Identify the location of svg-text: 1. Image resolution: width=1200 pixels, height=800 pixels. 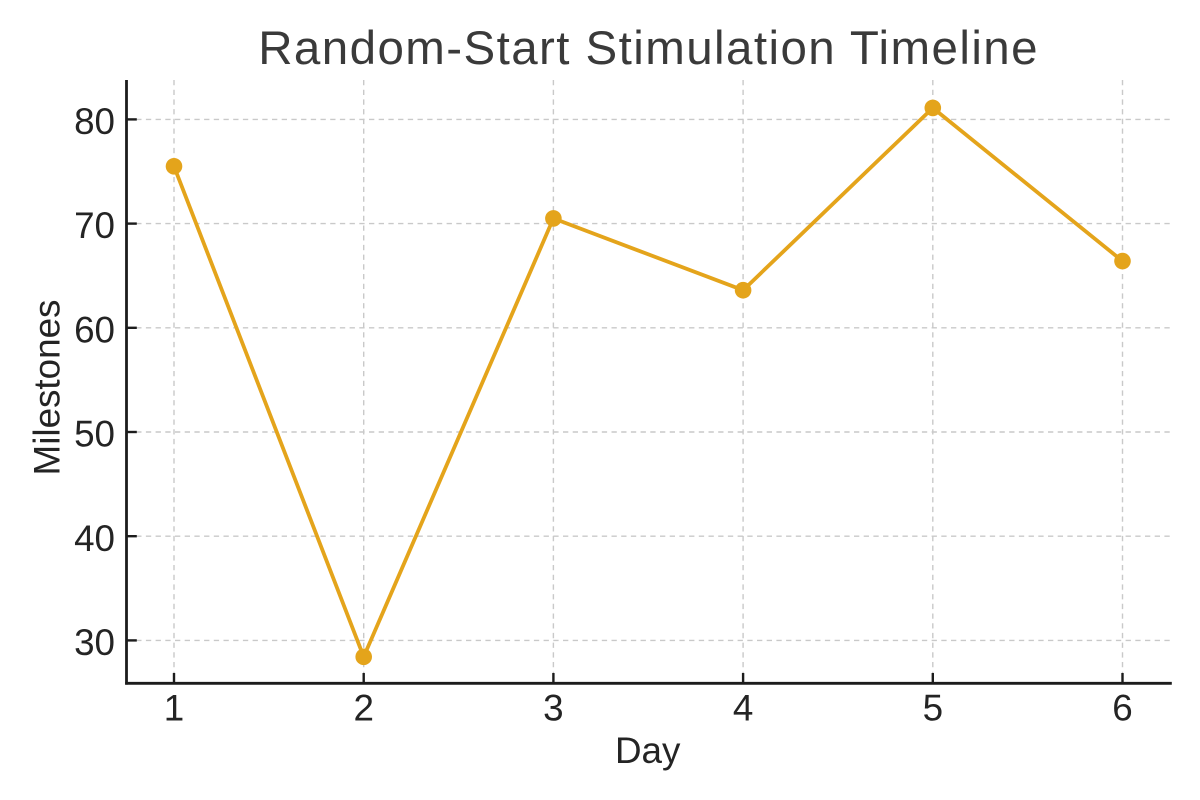
(174, 708).